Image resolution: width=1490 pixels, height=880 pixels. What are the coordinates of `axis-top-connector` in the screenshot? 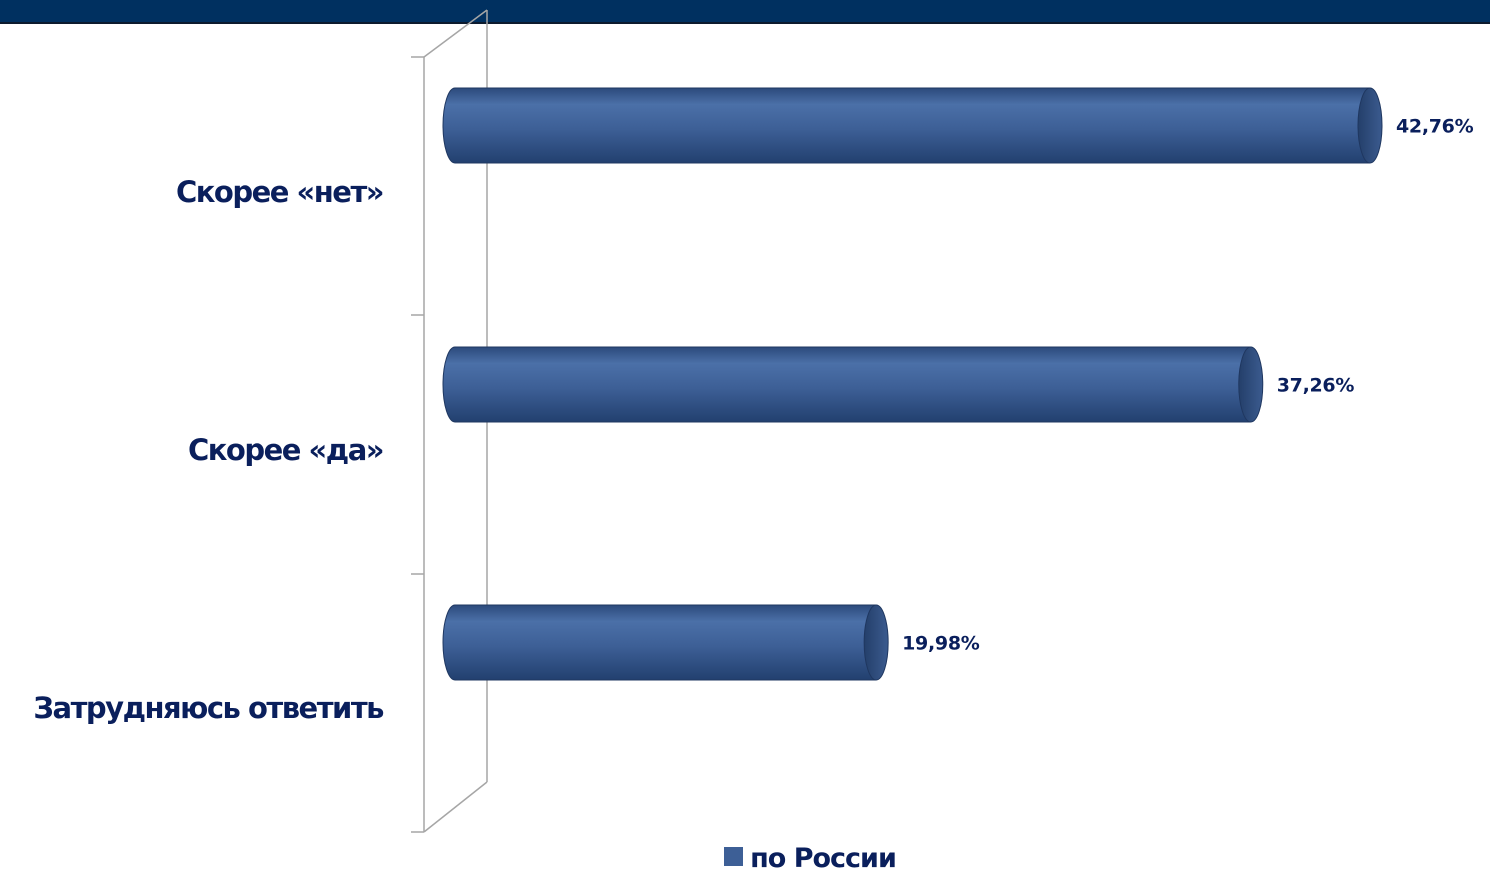 It's located at (455, 33).